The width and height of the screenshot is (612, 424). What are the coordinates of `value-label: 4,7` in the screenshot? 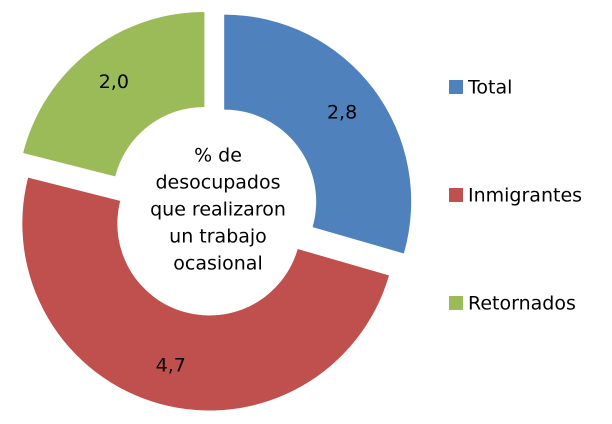 It's located at (171, 365).